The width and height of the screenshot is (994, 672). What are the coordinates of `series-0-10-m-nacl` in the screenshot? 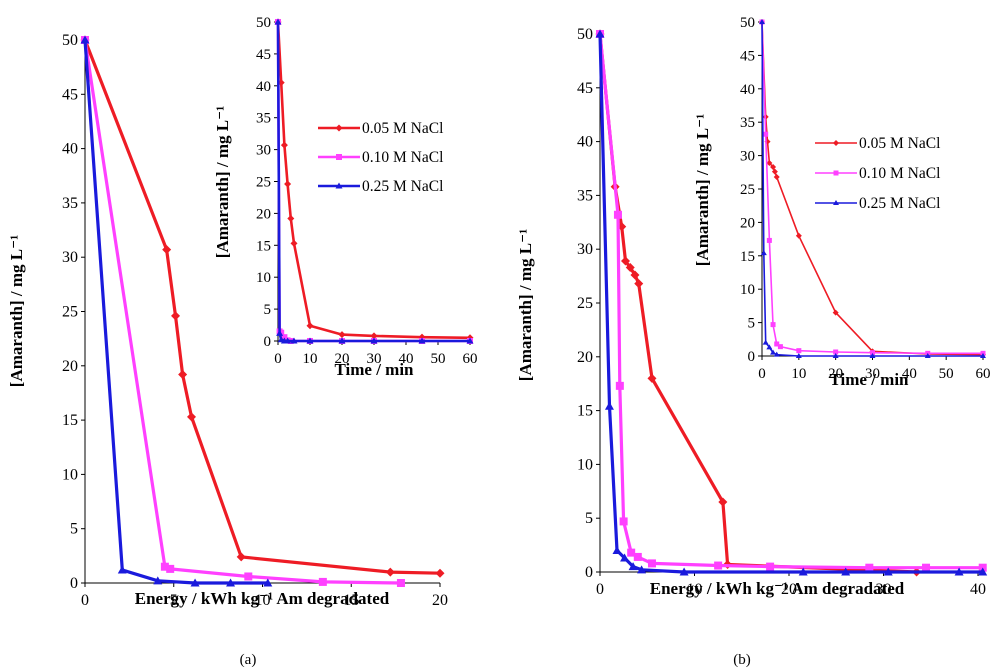 It's located at (872, 187).